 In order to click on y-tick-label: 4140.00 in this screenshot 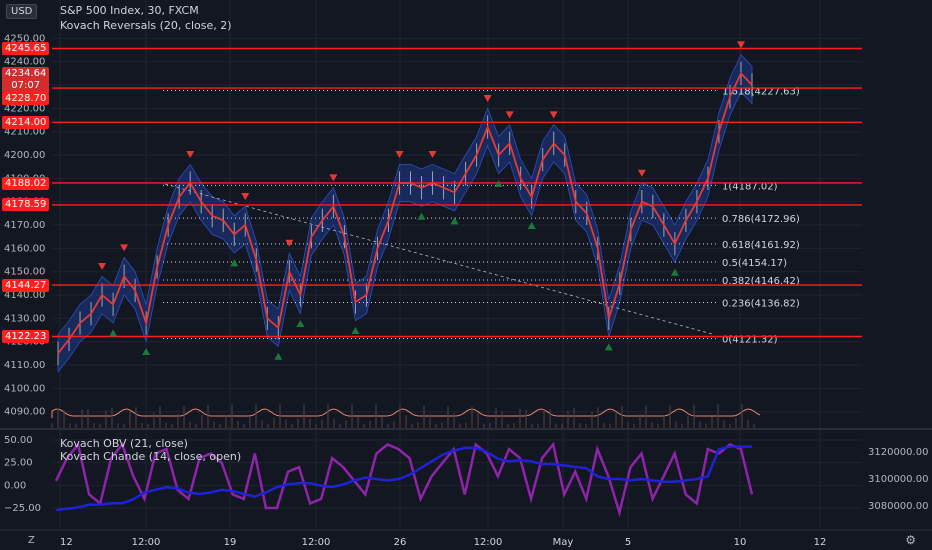, I will do `click(24, 295)`.